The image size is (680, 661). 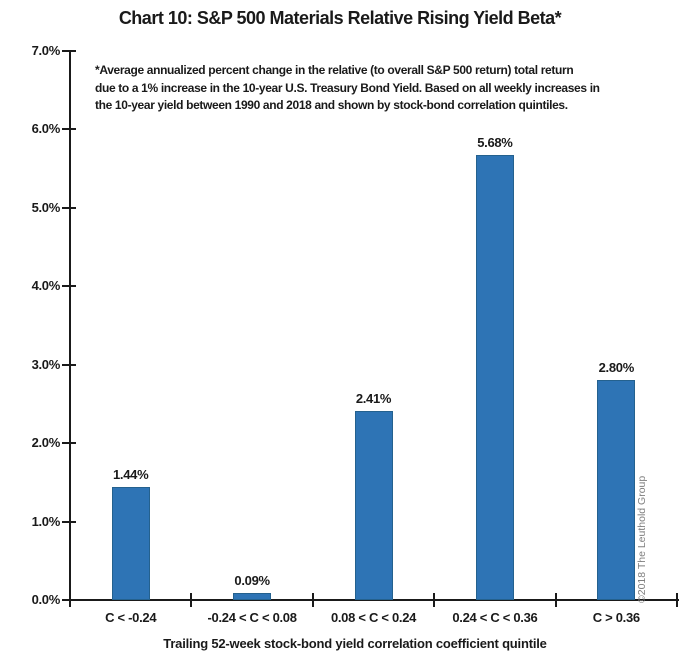 I want to click on y-axis-tick-label: 3.0%, so click(x=46, y=364).